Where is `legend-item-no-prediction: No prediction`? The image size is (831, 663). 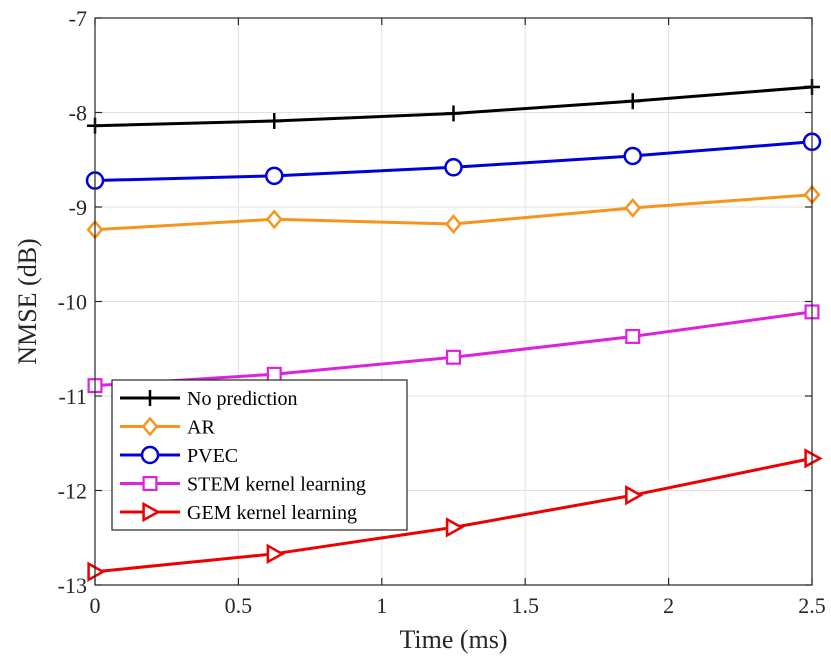 legend-item-no-prediction: No prediction is located at coordinates (209, 399).